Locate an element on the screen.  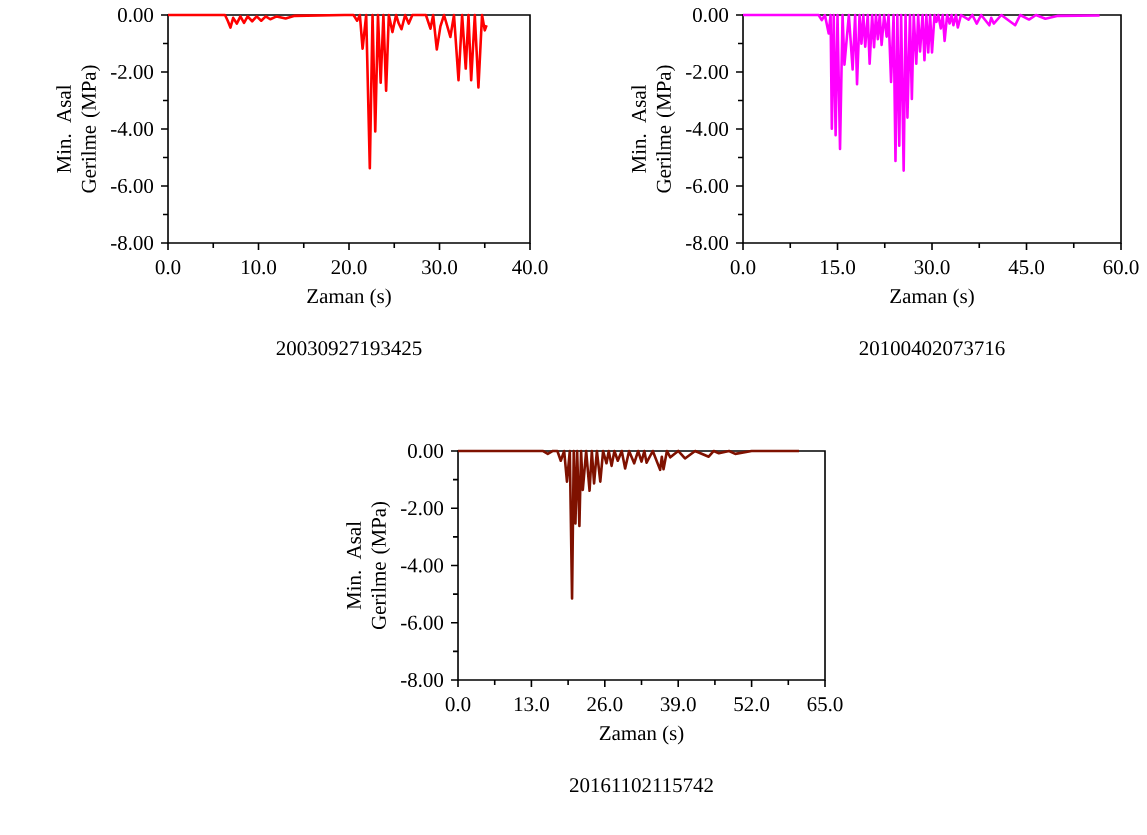
x-tick-label: 20.0 is located at coordinates (349, 267).